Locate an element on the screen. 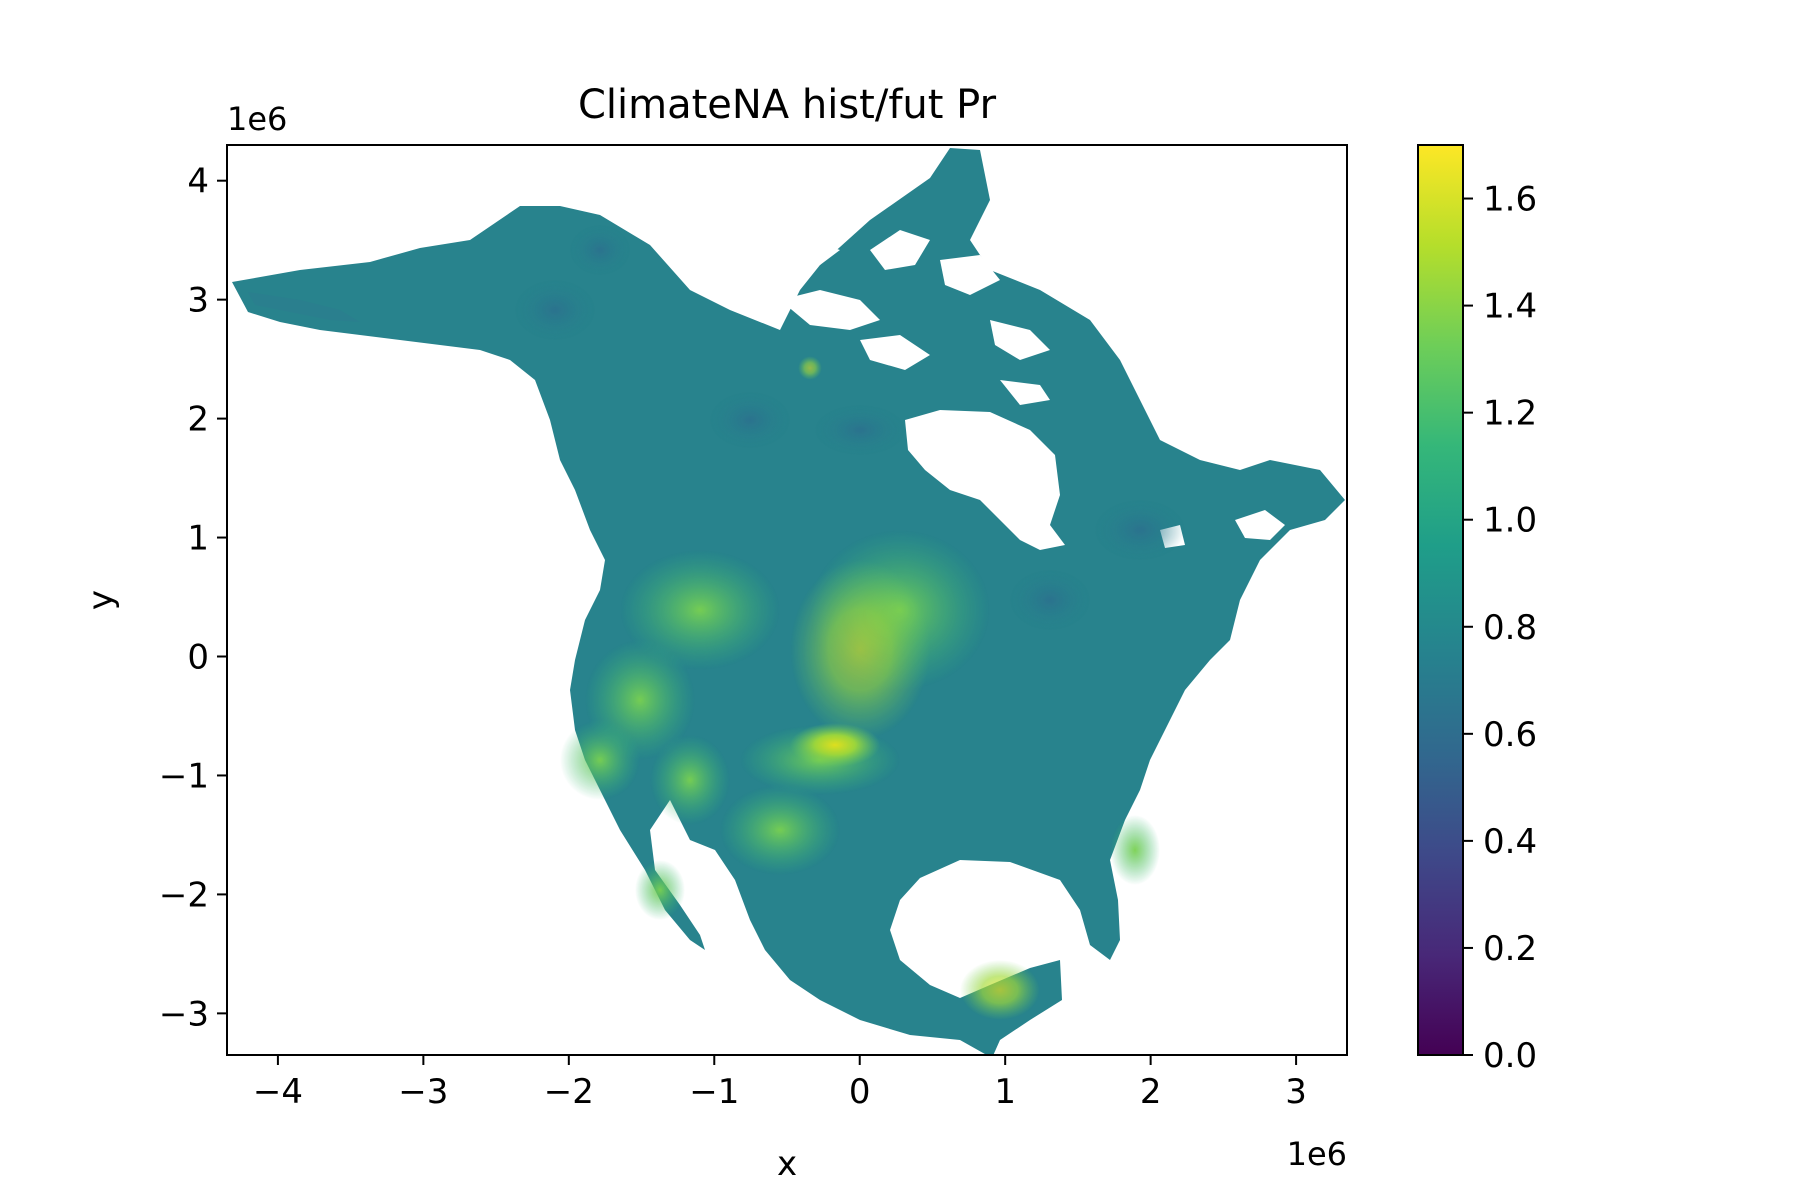  colorbar-tick-label: 0.4 is located at coordinates (1510, 842).